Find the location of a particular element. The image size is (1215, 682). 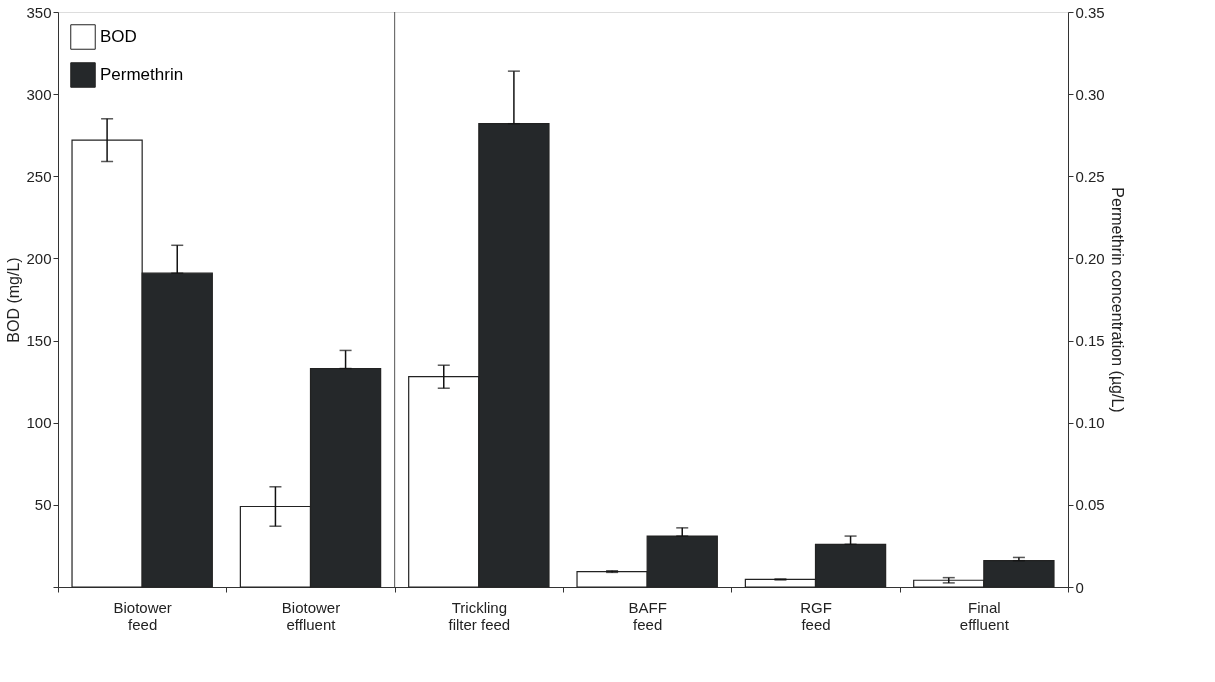

y2-tick-label: 0.05 is located at coordinates (1090, 505).